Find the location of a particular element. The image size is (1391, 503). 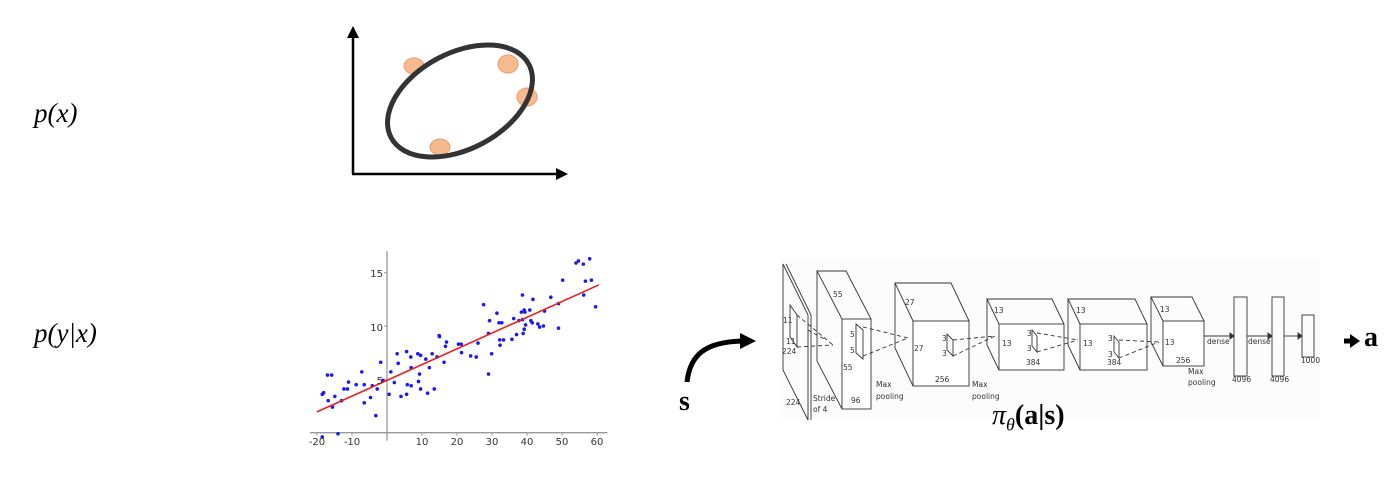

x-tick-label: 60 is located at coordinates (597, 442).